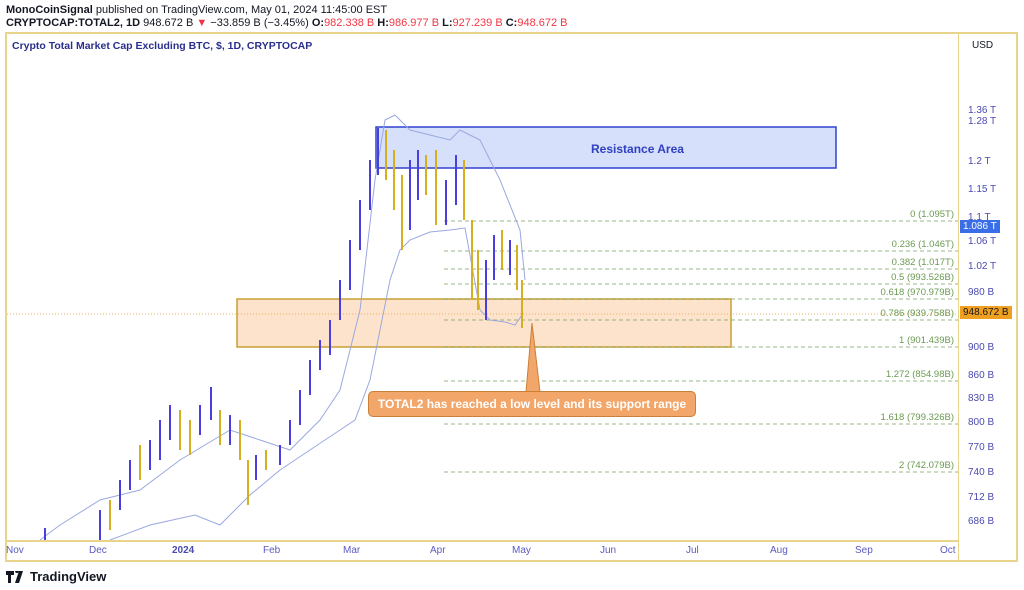  Describe the element at coordinates (608, 550) in the screenshot. I see `x-tick: Jun` at that location.